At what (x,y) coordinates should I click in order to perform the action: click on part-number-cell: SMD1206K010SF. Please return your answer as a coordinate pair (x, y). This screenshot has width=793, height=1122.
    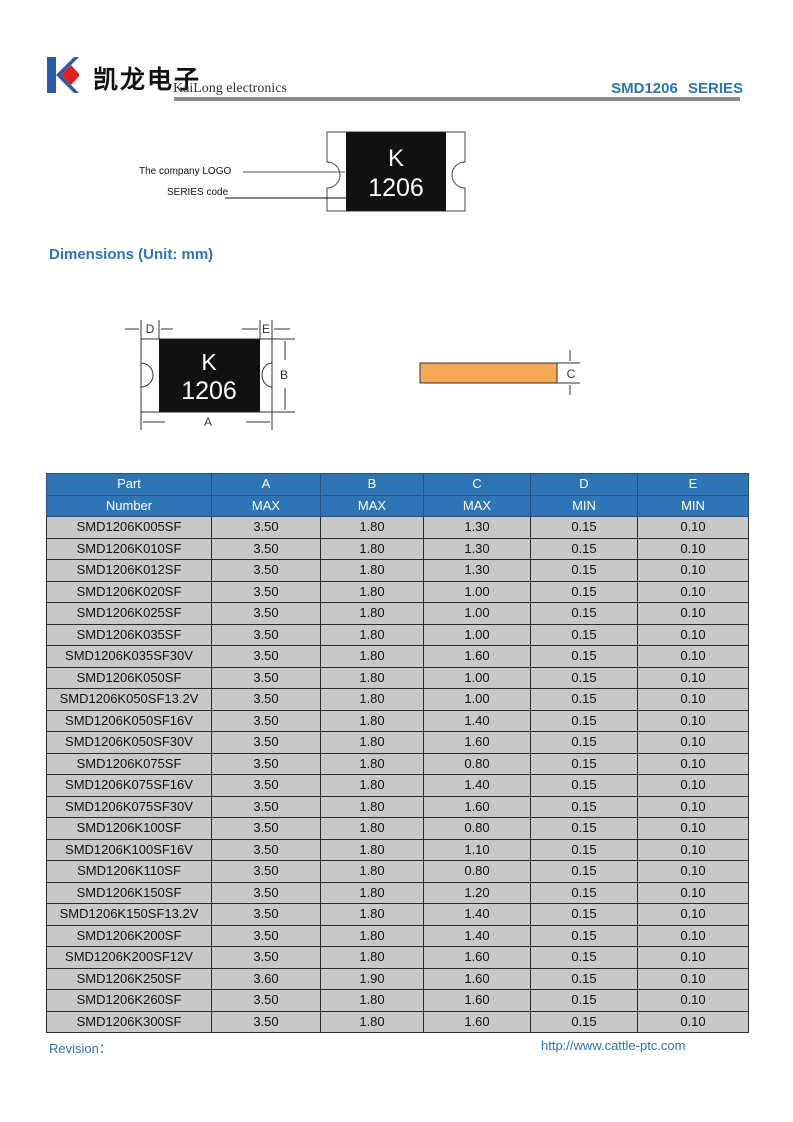
    Looking at the image, I should click on (129, 548).